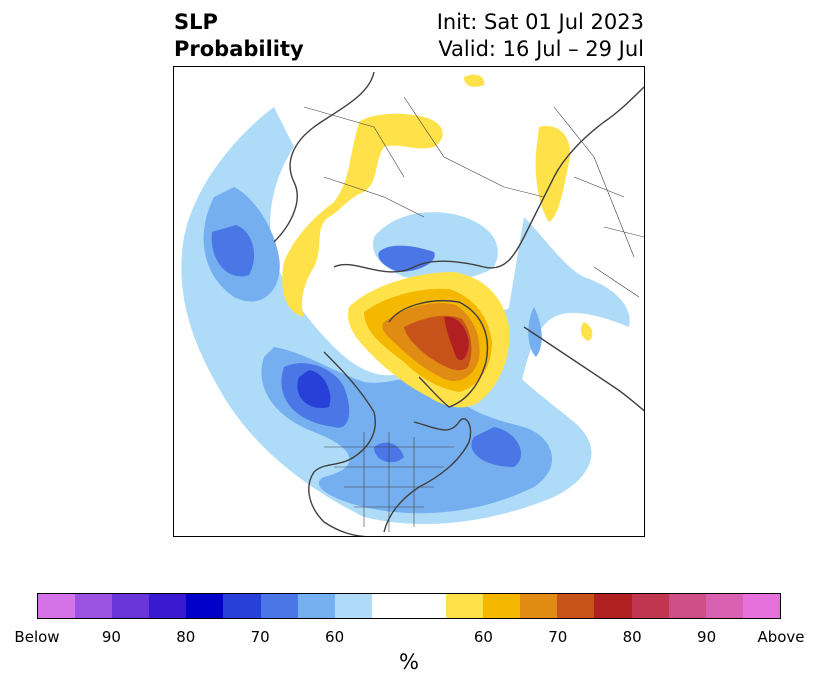 Image resolution: width=819 pixels, height=686 pixels. What do you see at coordinates (541, 49) in the screenshot?
I see `valid-range: Valid: 16 Jul – 29 Jul` at bounding box center [541, 49].